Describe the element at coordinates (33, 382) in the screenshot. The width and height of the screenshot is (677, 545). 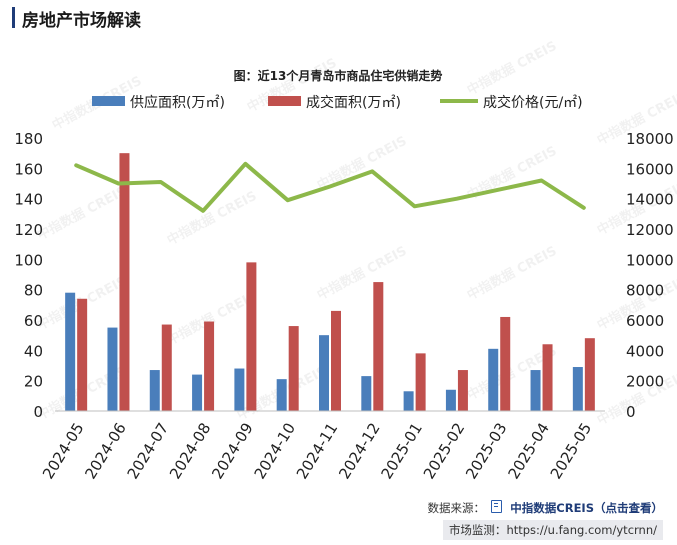
I see `left-axis-tick-label: 20` at that location.